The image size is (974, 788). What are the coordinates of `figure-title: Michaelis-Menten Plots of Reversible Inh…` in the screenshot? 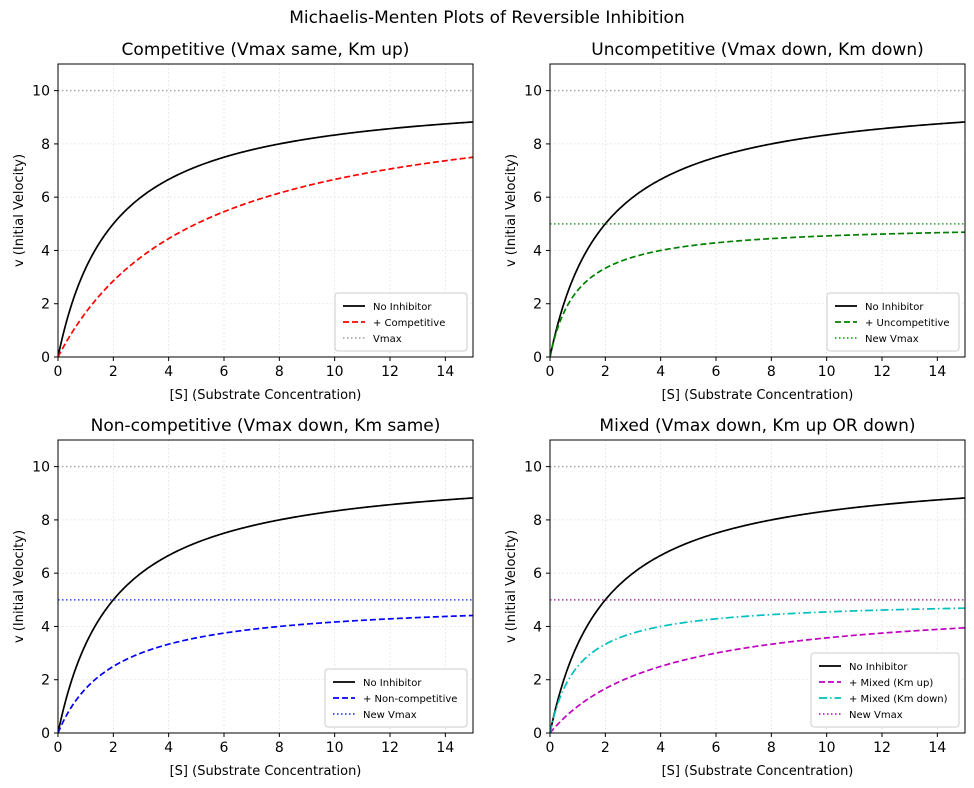 It's located at (486, 18).